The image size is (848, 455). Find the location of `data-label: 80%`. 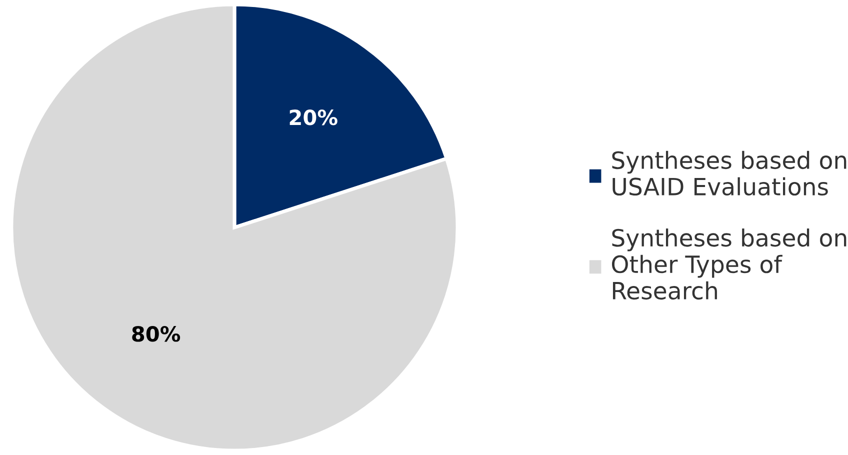

data-label: 80% is located at coordinates (156, 334).